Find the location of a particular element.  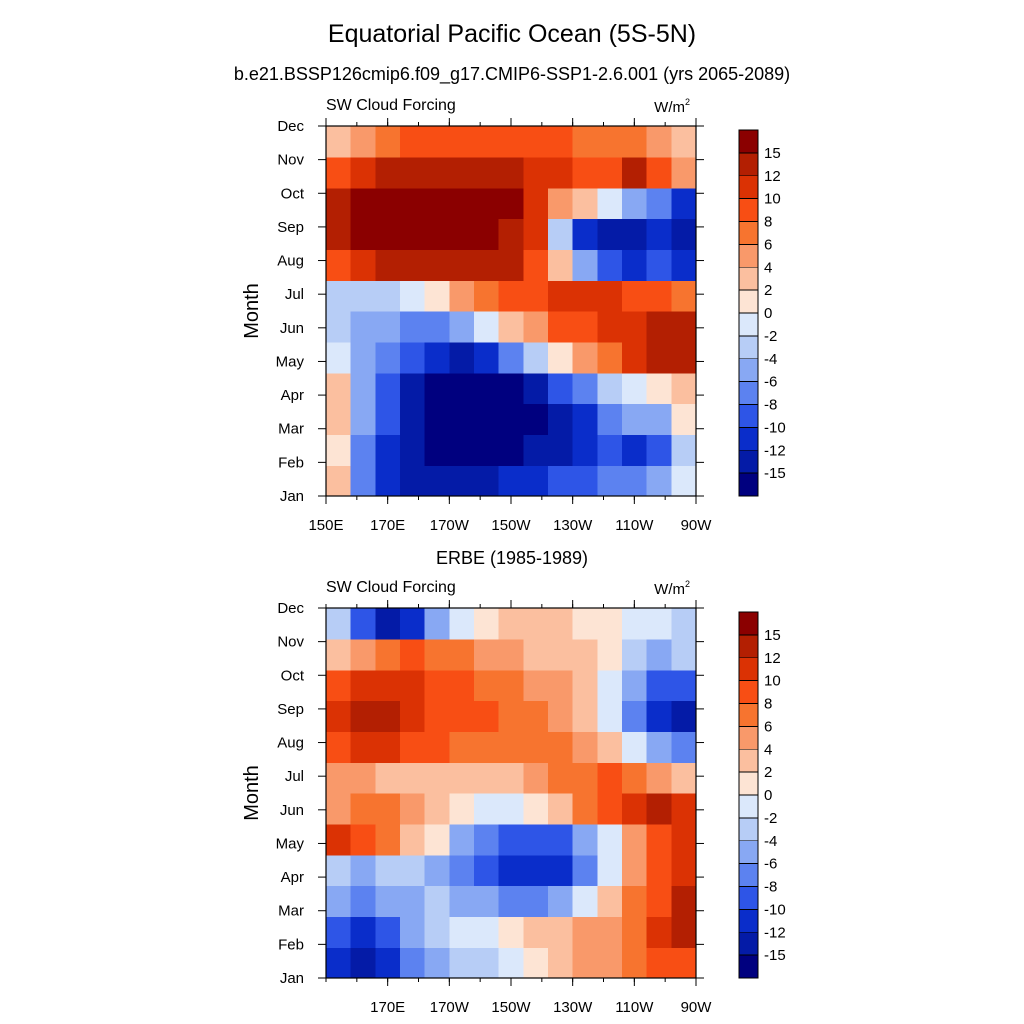

panel-variable-title: SW Cloud Forcing is located at coordinates (391, 587).